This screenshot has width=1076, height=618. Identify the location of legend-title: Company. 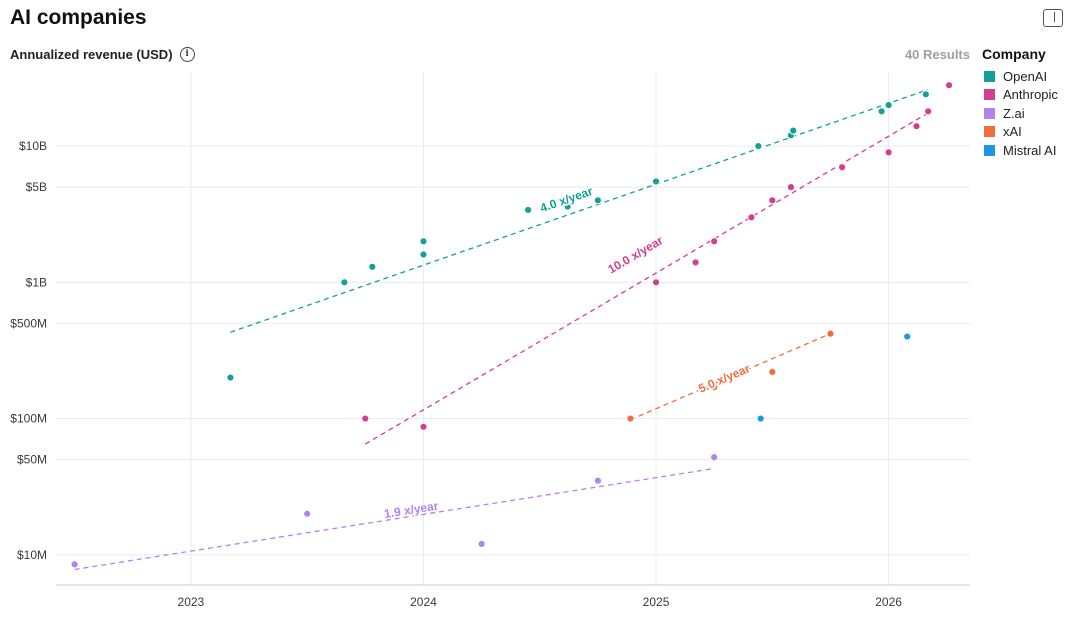
(1014, 54).